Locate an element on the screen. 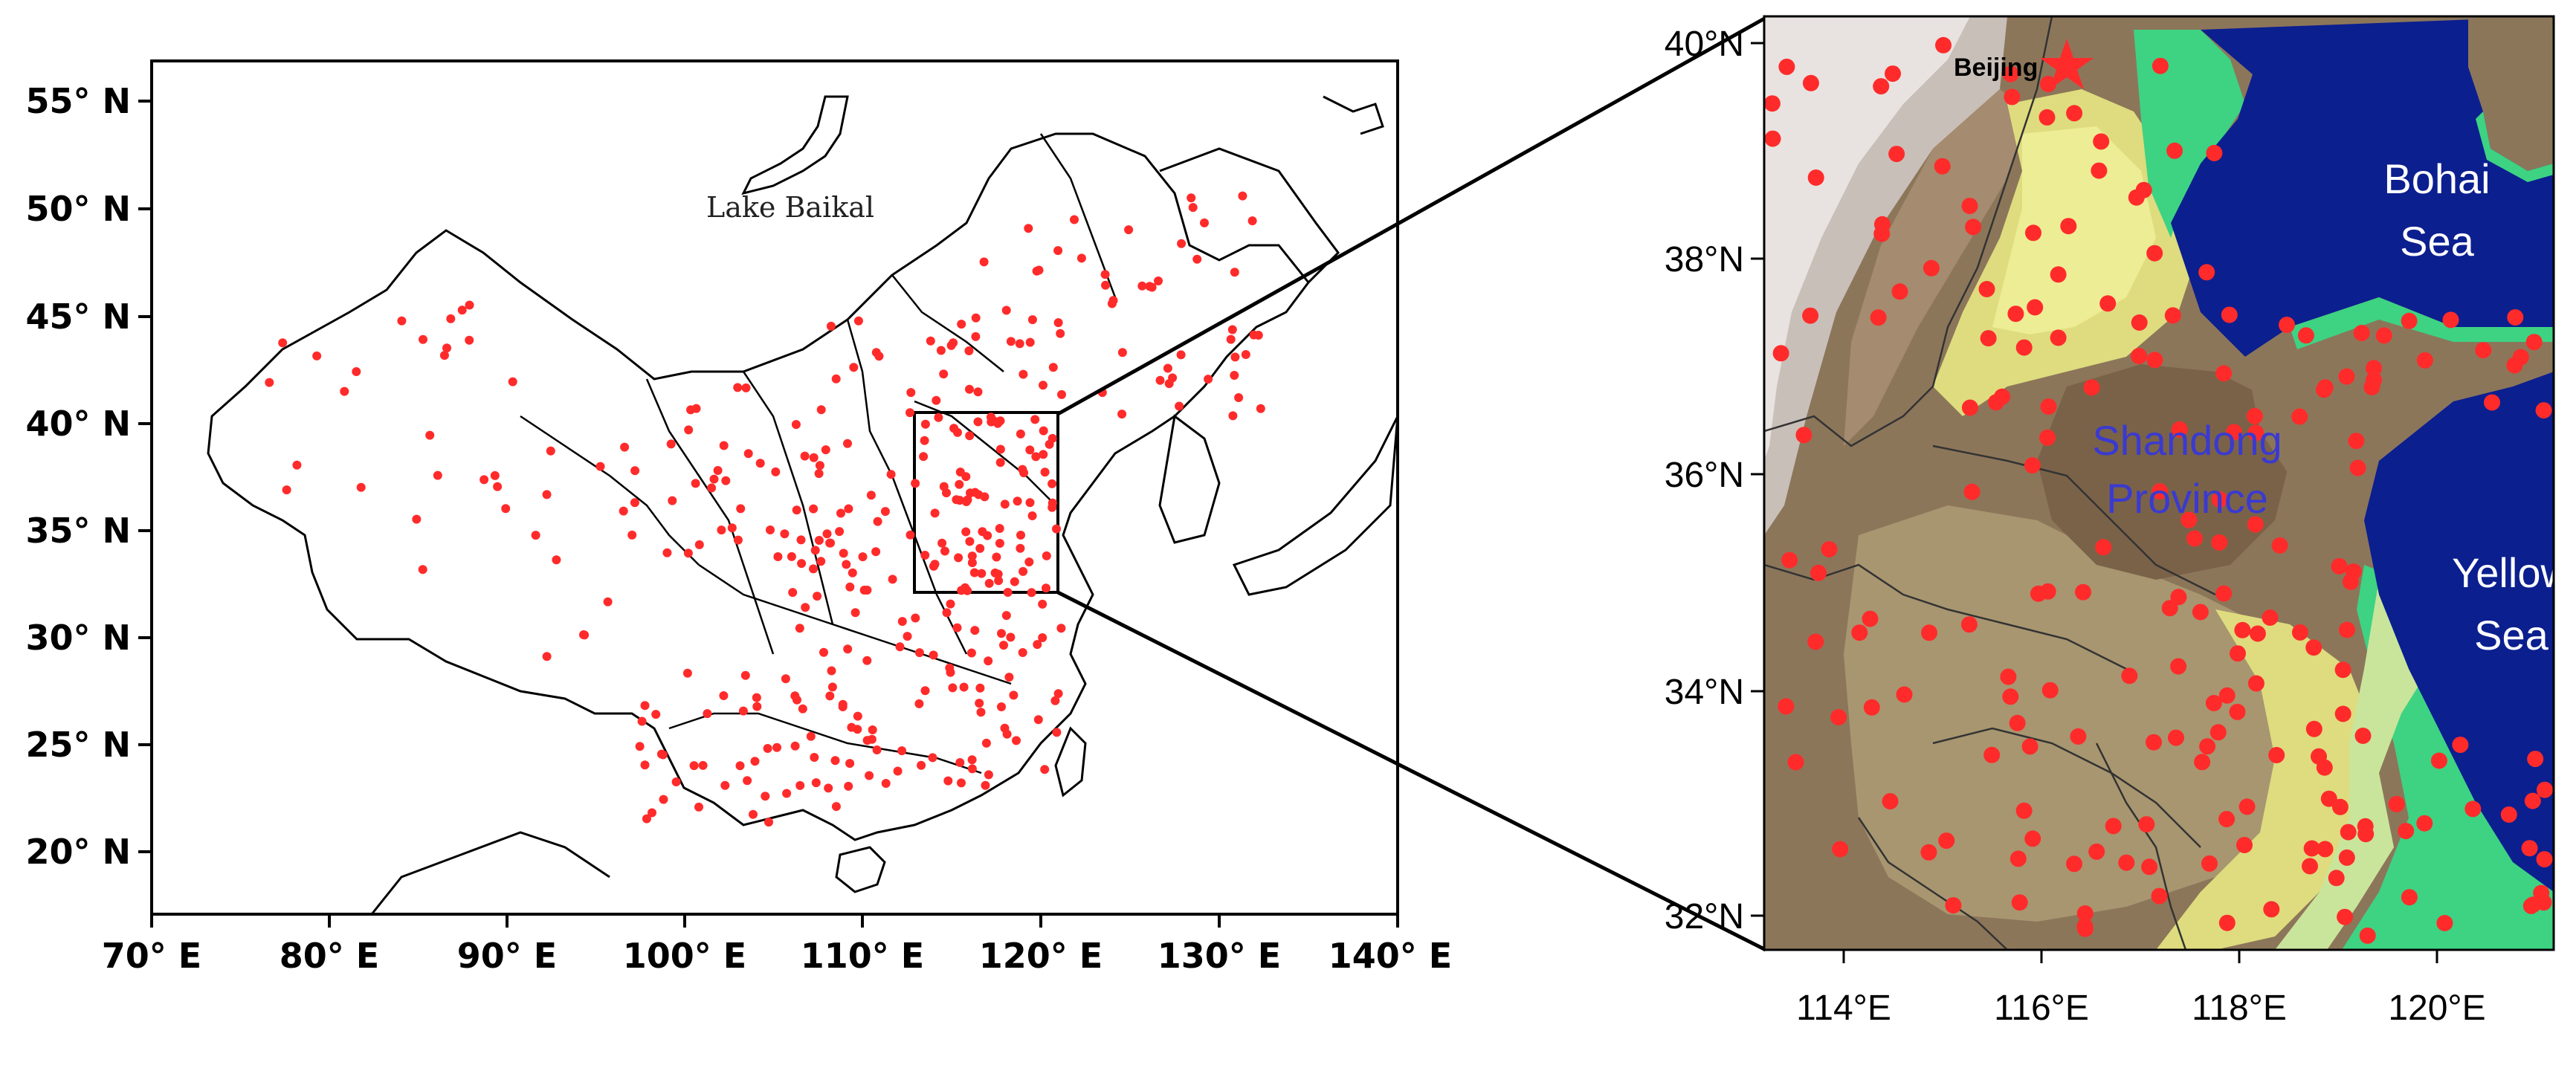  left-y-tick-35: 35° N is located at coordinates (78, 531).